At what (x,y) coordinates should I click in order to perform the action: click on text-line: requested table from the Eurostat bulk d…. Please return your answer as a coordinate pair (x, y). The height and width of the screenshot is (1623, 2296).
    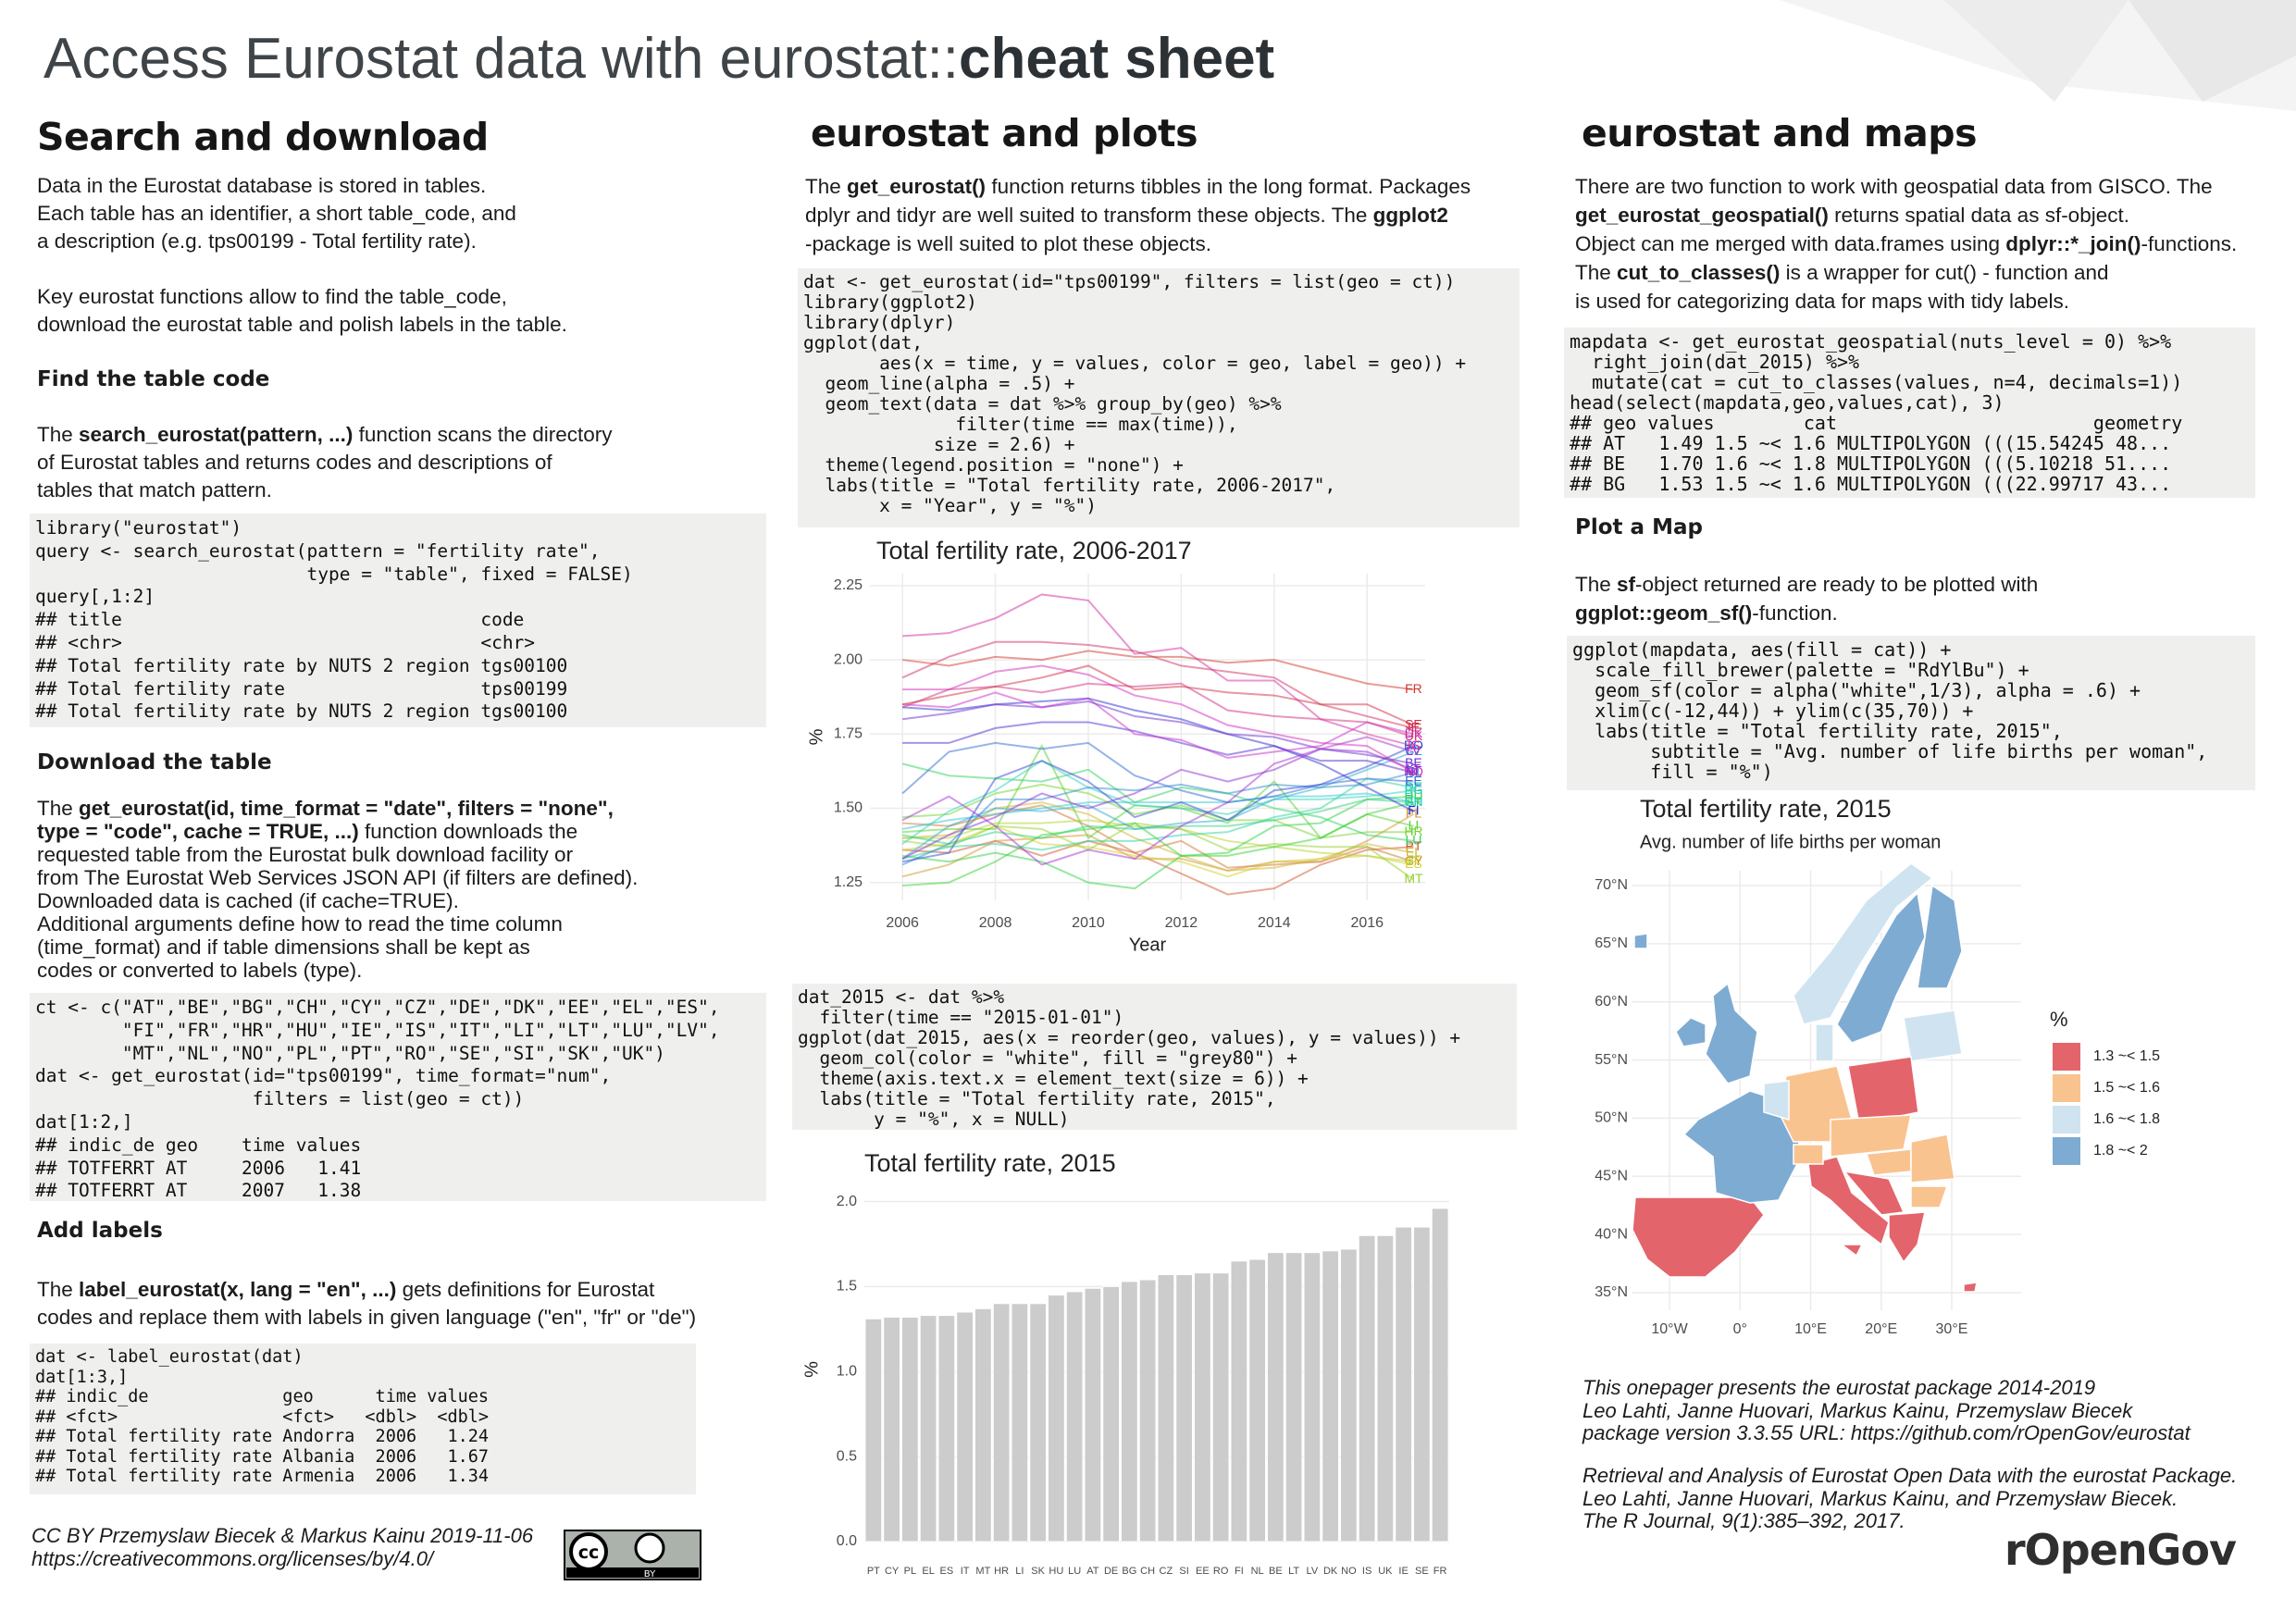
    Looking at the image, I should click on (305, 854).